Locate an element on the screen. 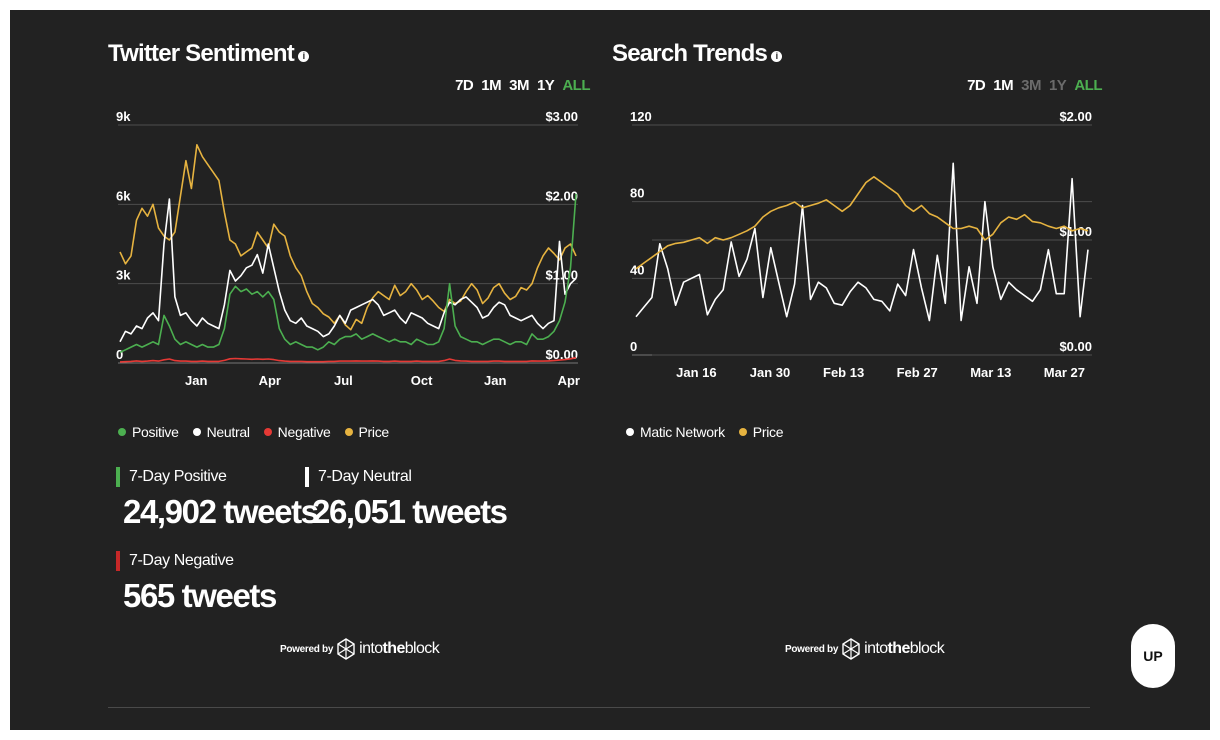 This screenshot has width=1220, height=740. stat-negative: 7-Day Negative 565 tweets is located at coordinates (192, 583).